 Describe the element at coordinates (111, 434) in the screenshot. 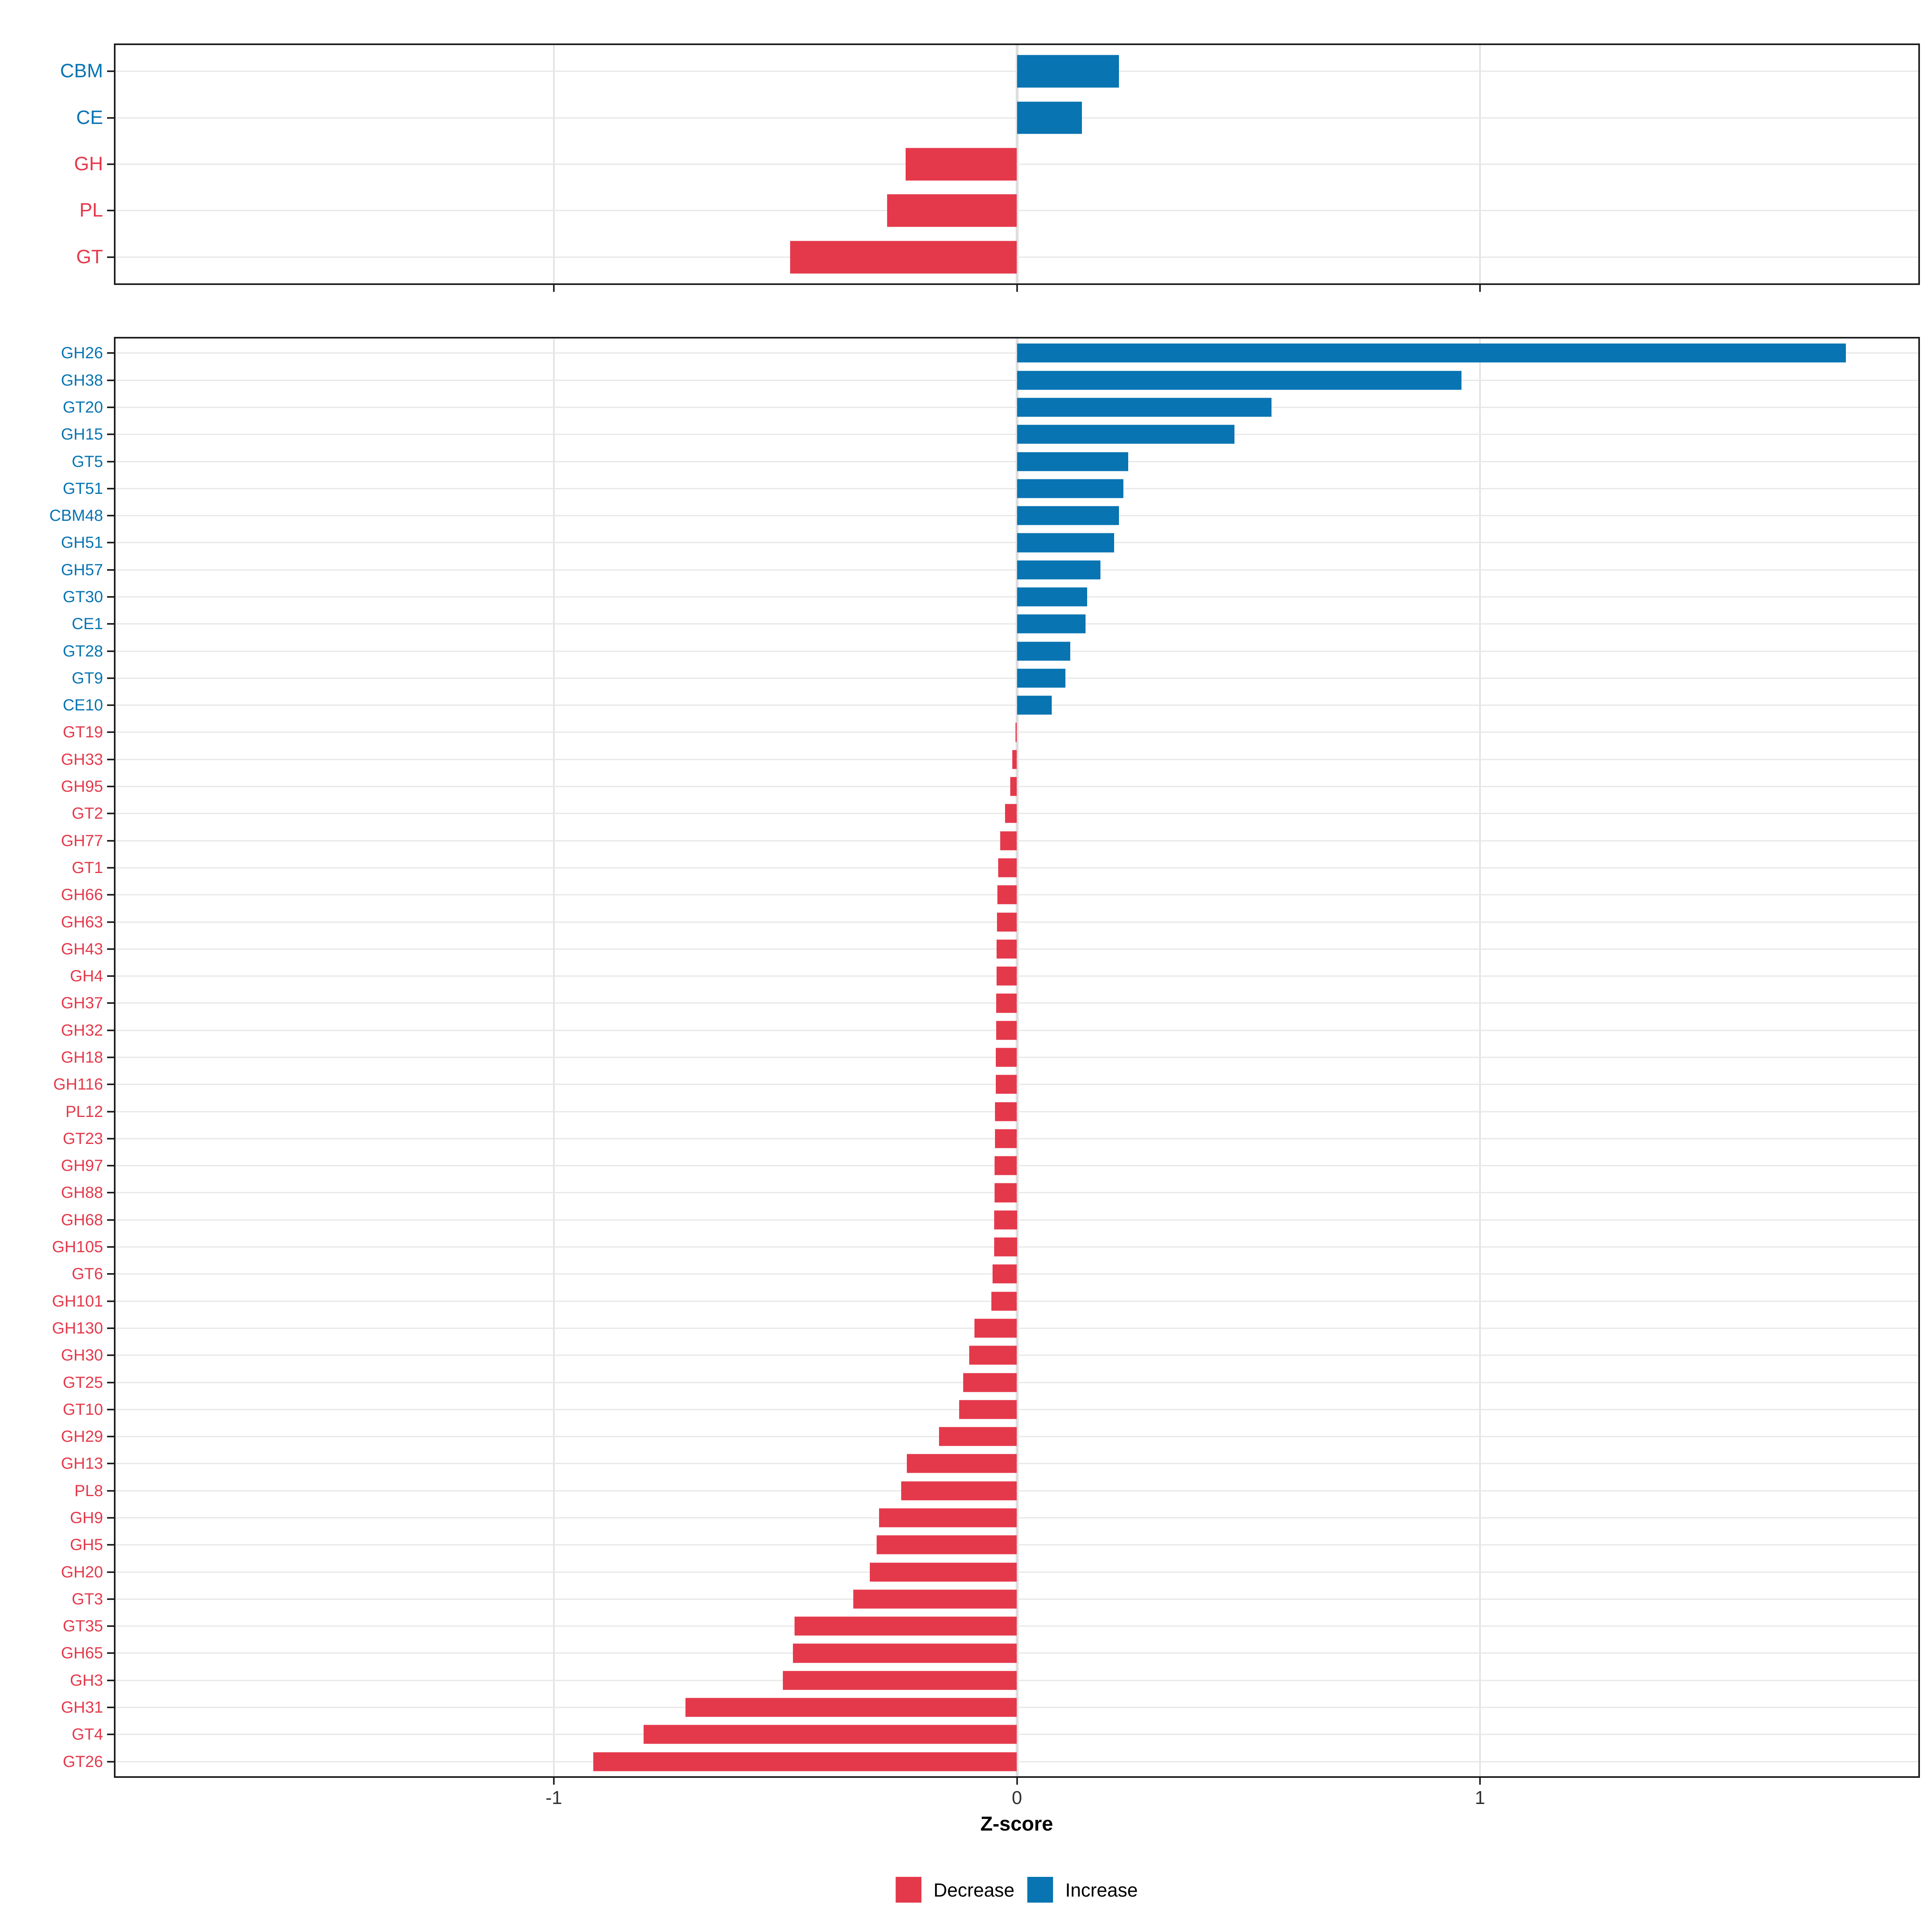

I see `y-tick-GH15` at that location.